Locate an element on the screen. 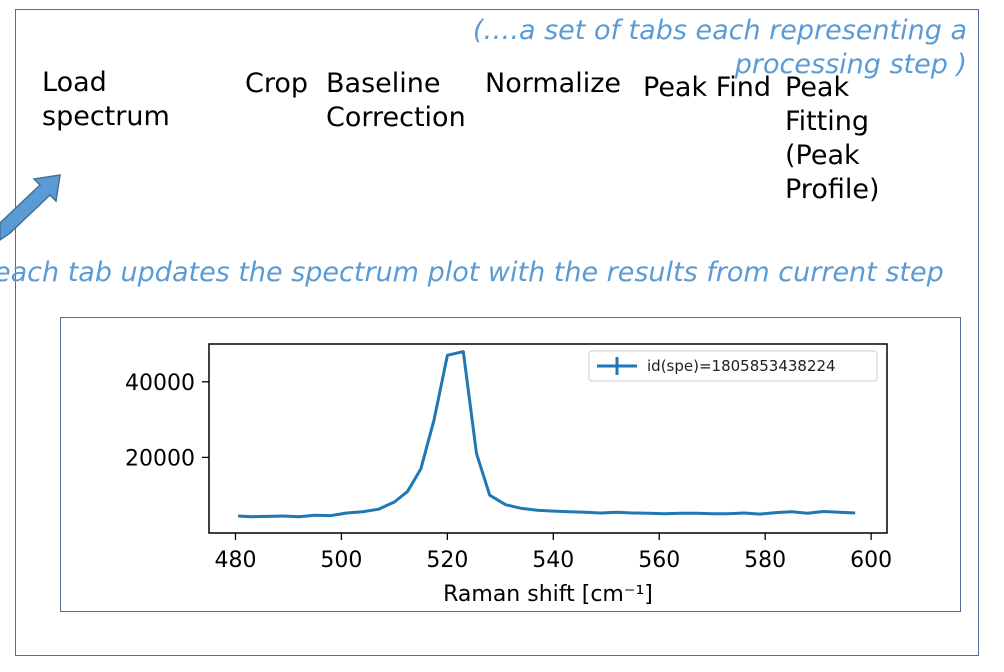 The height and width of the screenshot is (672, 1004). x-tick-label: 480 is located at coordinates (235, 560).